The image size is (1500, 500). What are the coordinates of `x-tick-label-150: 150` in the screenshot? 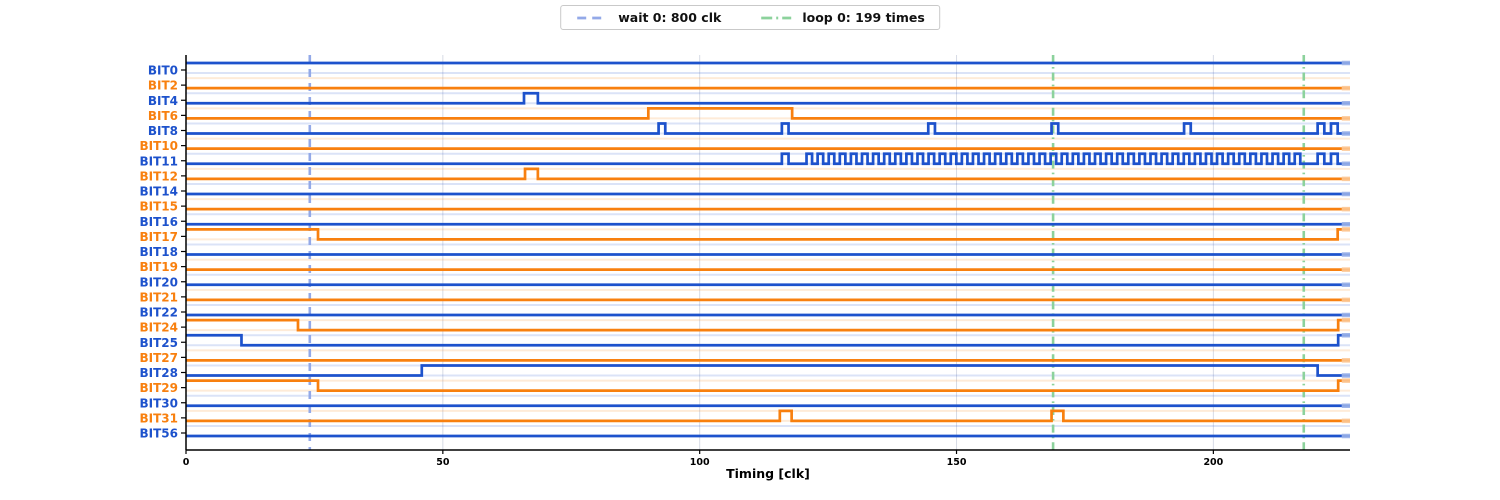 It's located at (957, 462).